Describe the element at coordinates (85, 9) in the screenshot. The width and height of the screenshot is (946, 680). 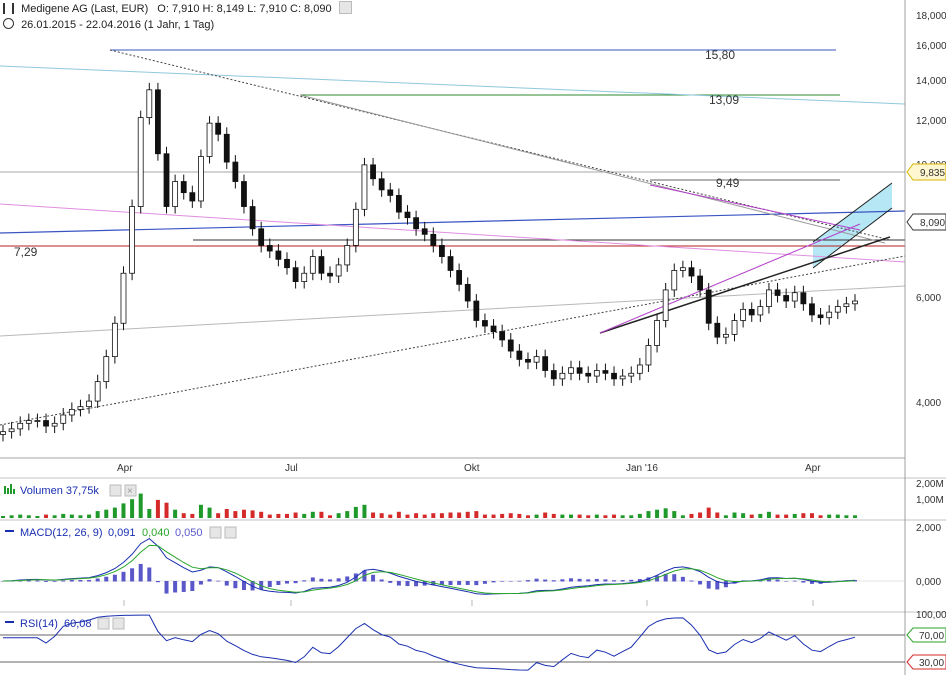
I see `chart-title: Medigene AG (Last, EUR)` at that location.